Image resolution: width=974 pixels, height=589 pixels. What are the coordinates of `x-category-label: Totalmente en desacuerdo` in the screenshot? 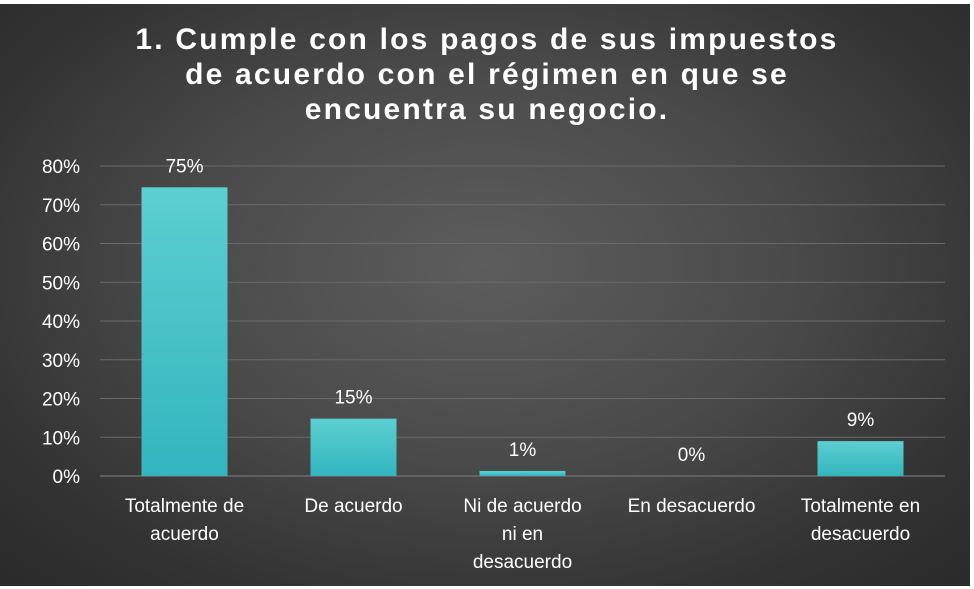 It's located at (860, 520).